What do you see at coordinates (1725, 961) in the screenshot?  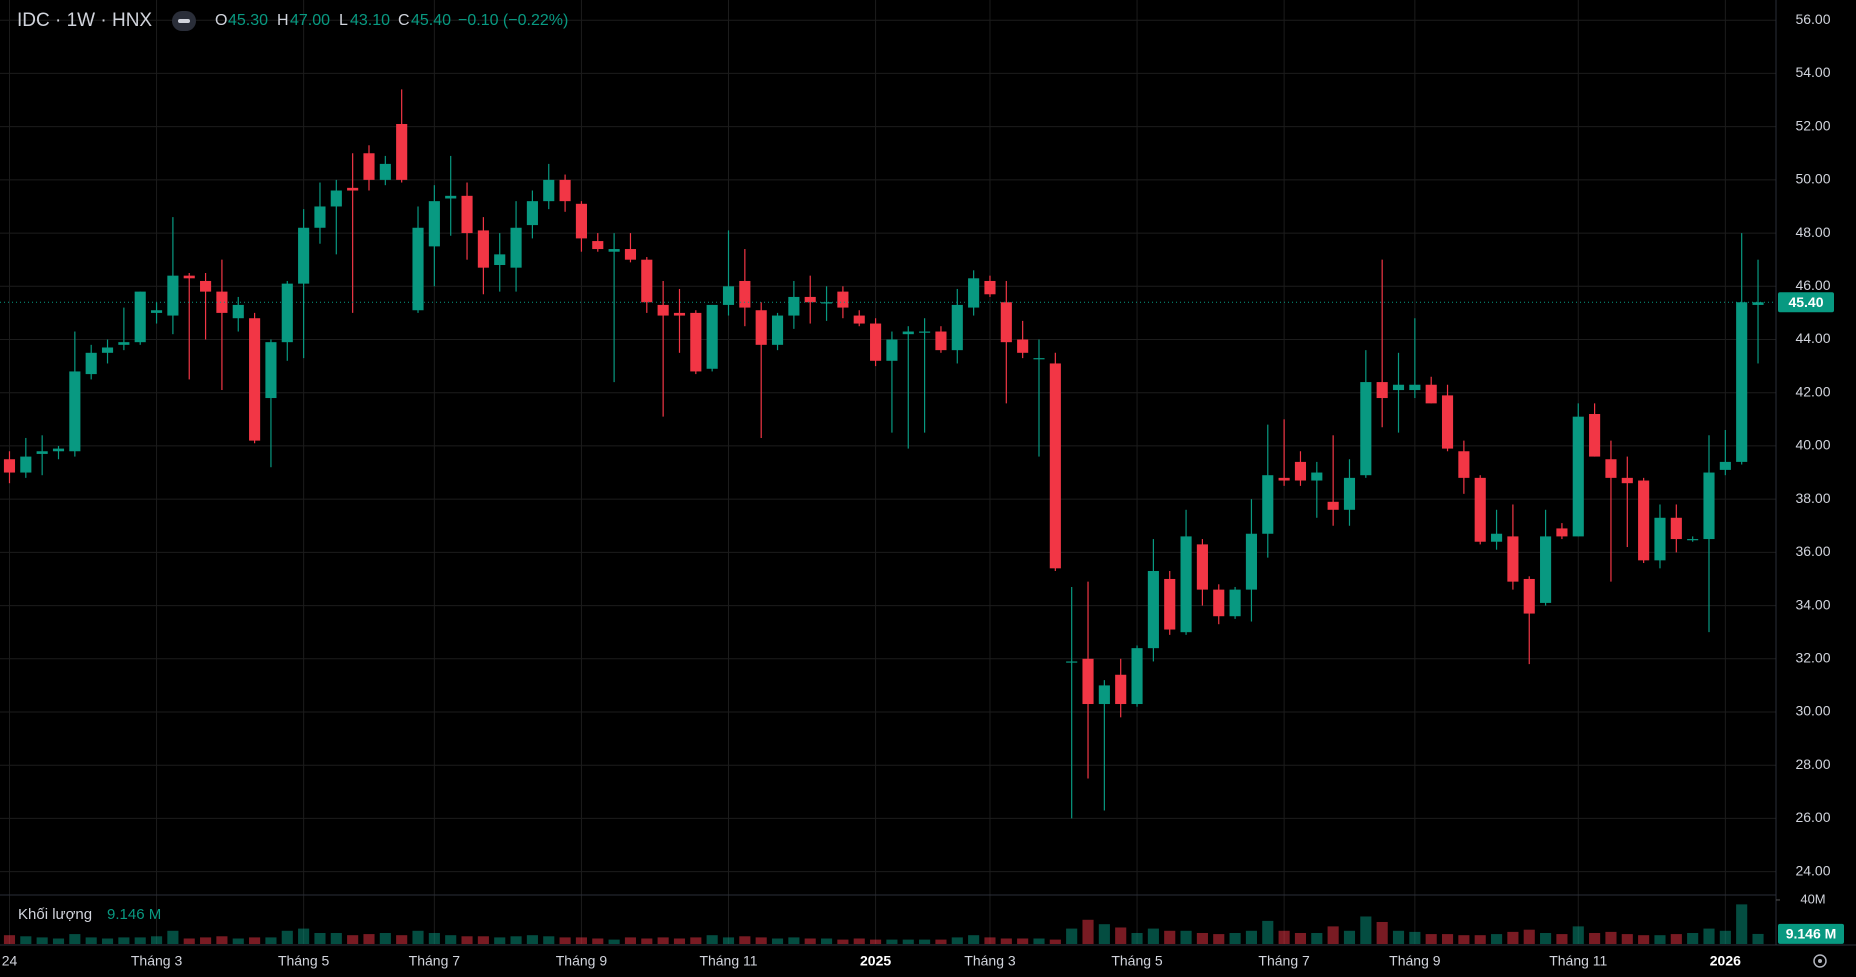 I see `x-tick-label: 2026` at bounding box center [1725, 961].